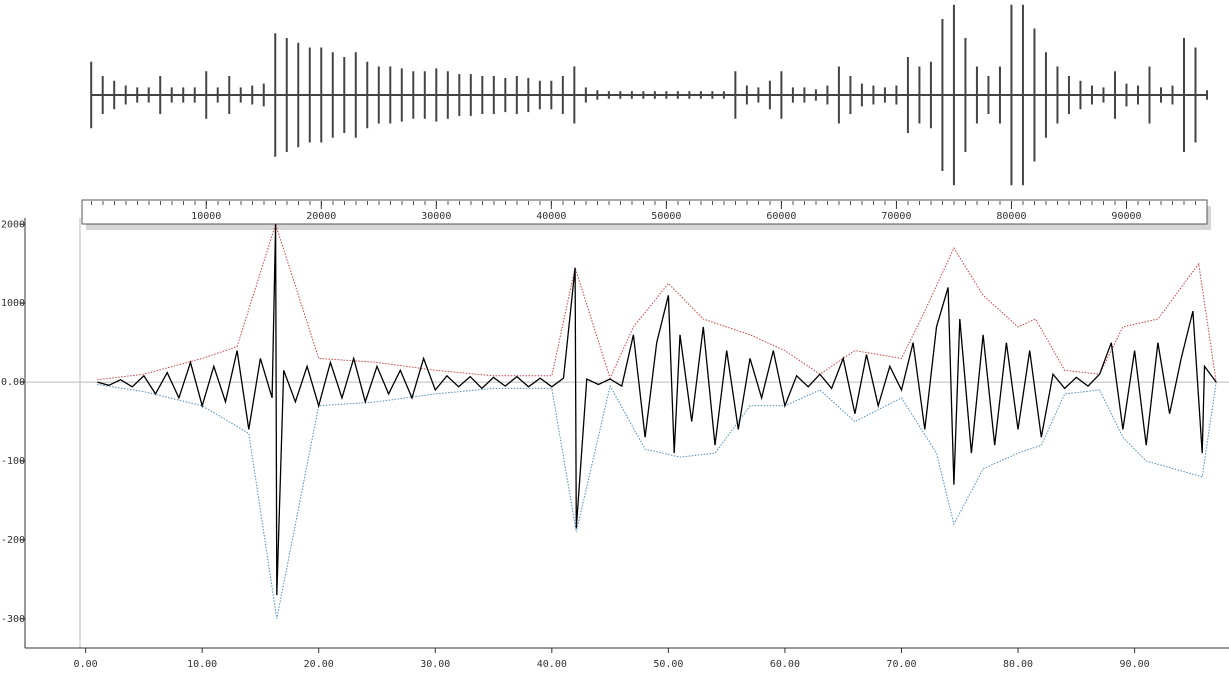 The height and width of the screenshot is (673, 1229). What do you see at coordinates (86, 664) in the screenshot?
I see `x-tick-label: 0.00` at bounding box center [86, 664].